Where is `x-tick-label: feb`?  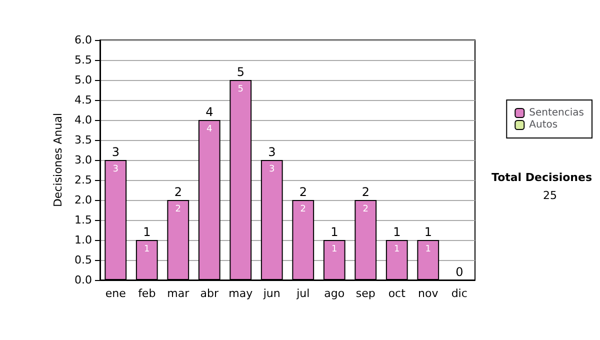 x-tick-label: feb is located at coordinates (147, 293).